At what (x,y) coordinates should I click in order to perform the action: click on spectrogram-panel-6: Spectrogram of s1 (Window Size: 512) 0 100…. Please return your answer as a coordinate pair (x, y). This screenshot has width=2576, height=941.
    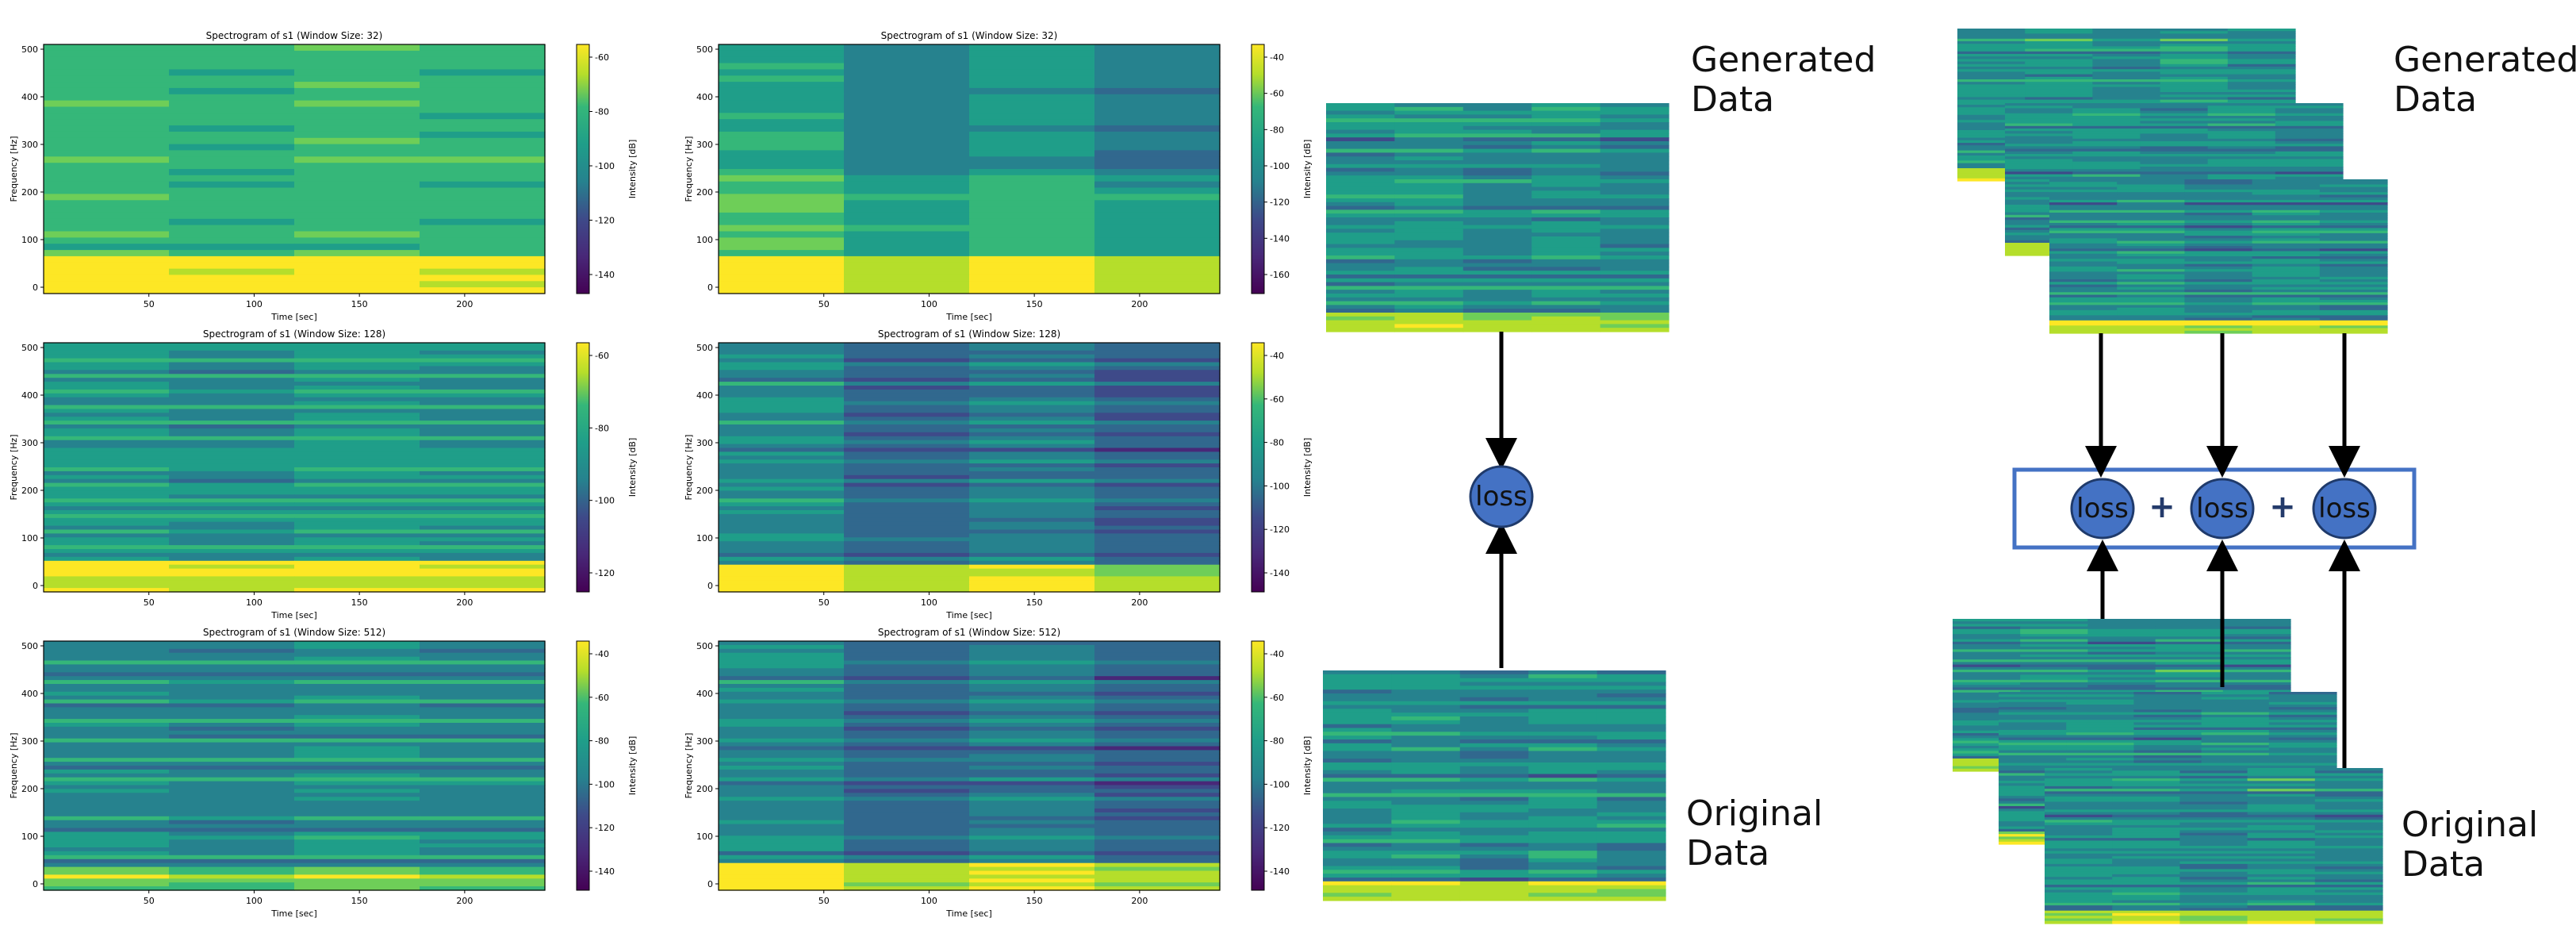
    Looking at the image, I should click on (999, 773).